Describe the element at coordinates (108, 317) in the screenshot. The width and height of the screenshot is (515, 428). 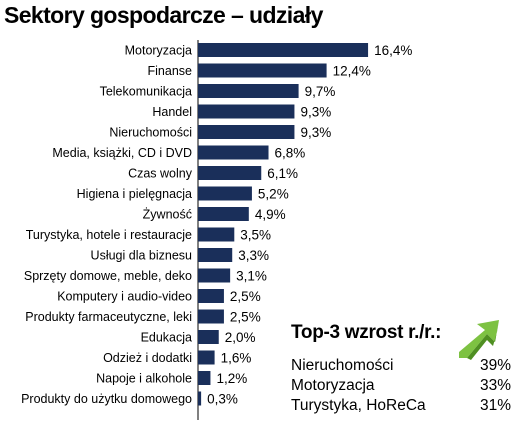
I see `category-label: Produkty farmaceutyczne, leki` at that location.